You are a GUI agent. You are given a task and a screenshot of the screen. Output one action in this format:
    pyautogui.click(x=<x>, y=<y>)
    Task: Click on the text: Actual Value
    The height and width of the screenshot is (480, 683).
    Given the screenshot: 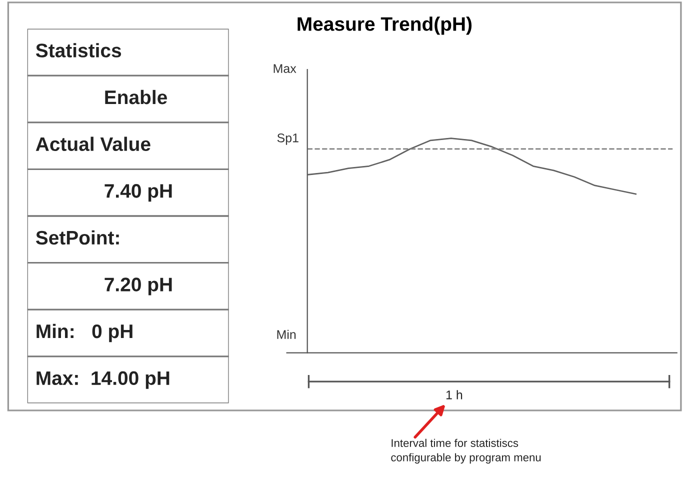 What is the action you would take?
    pyautogui.click(x=93, y=144)
    